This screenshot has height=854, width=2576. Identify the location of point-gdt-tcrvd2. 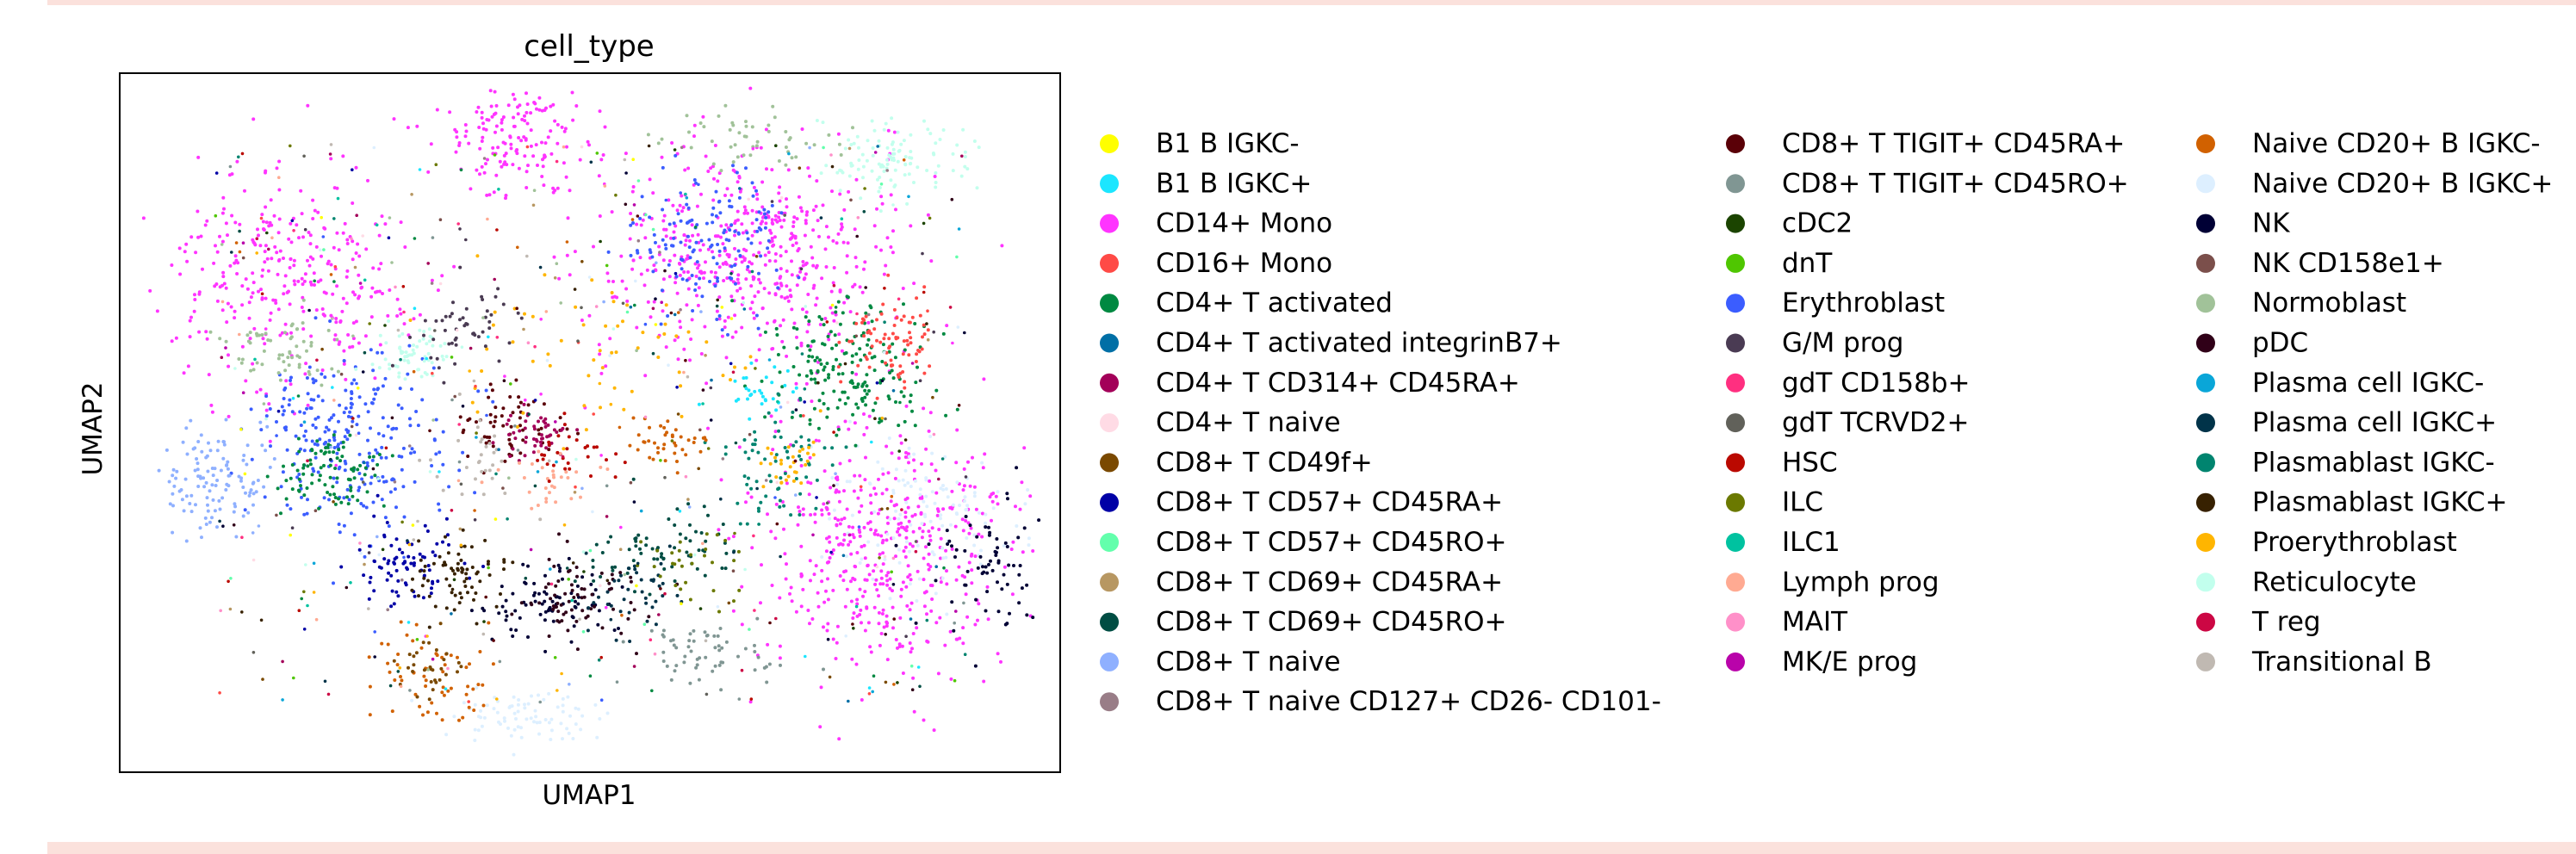
(581, 308).